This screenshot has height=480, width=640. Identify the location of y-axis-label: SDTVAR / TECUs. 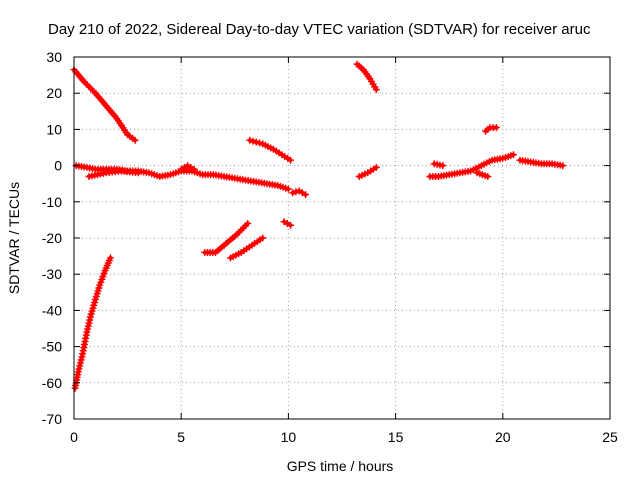
(14, 238).